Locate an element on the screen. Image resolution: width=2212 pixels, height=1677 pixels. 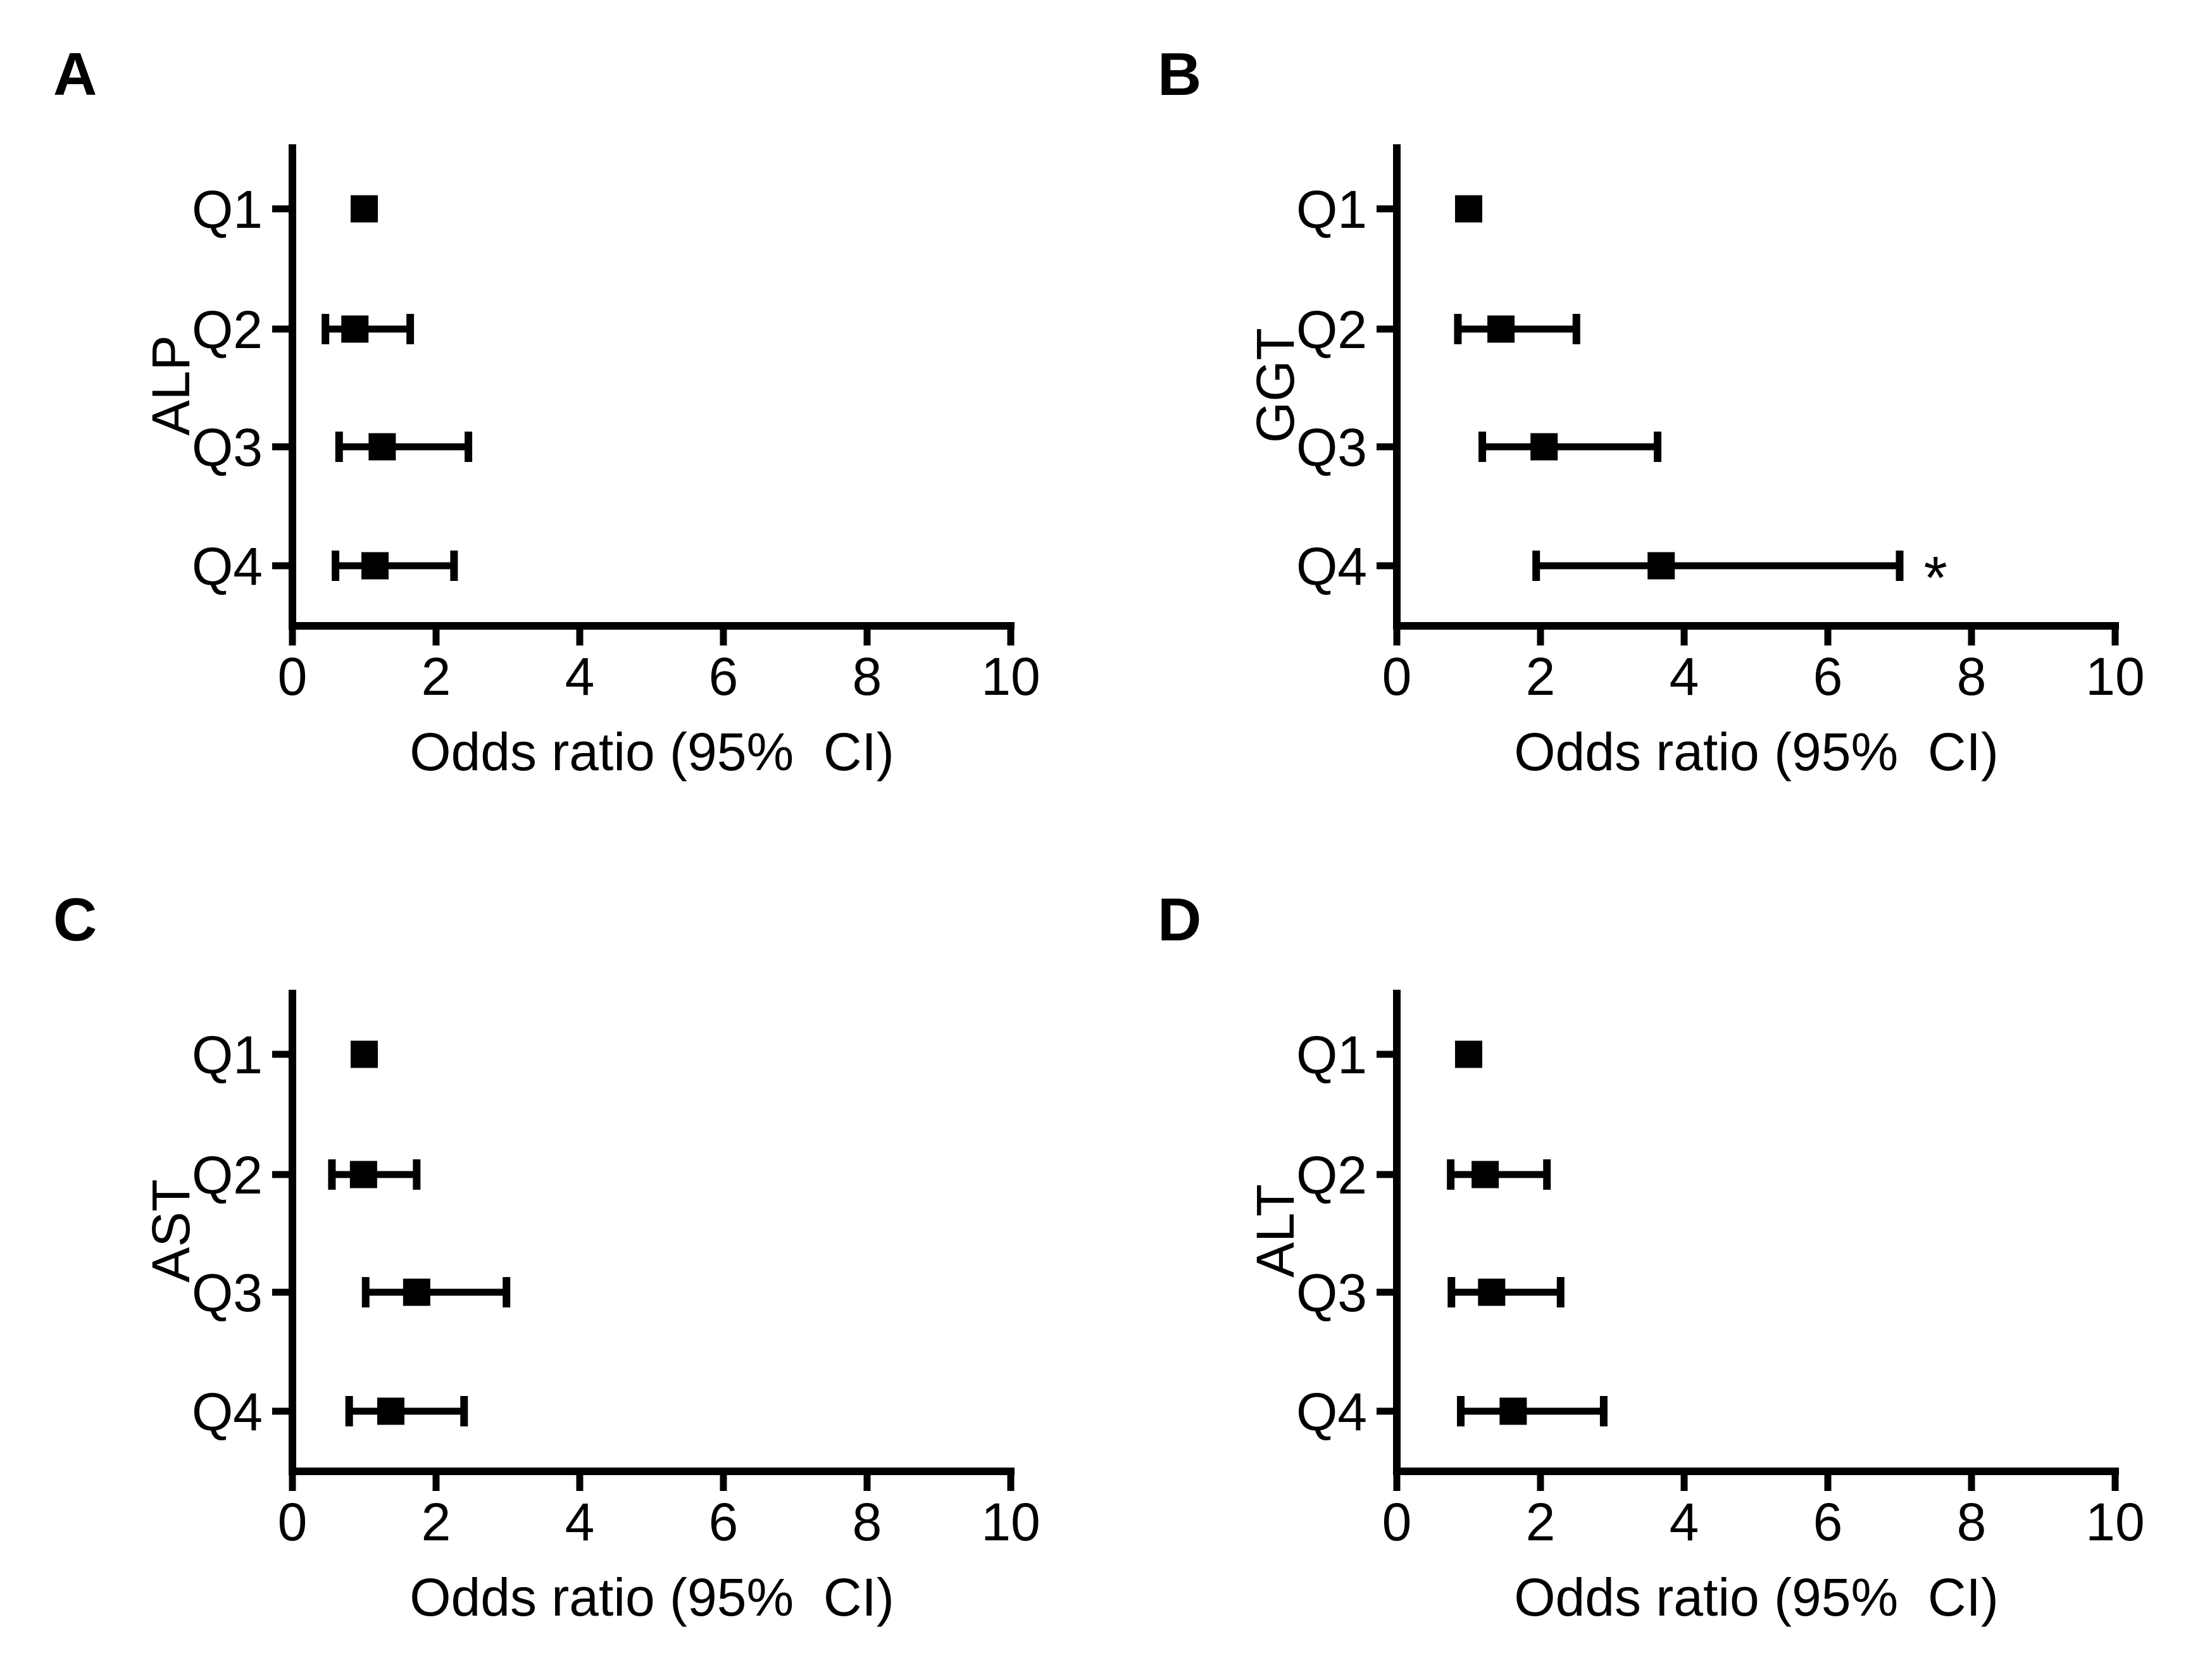
category-label-alt-Q4: Q4 is located at coordinates (1332, 1412).